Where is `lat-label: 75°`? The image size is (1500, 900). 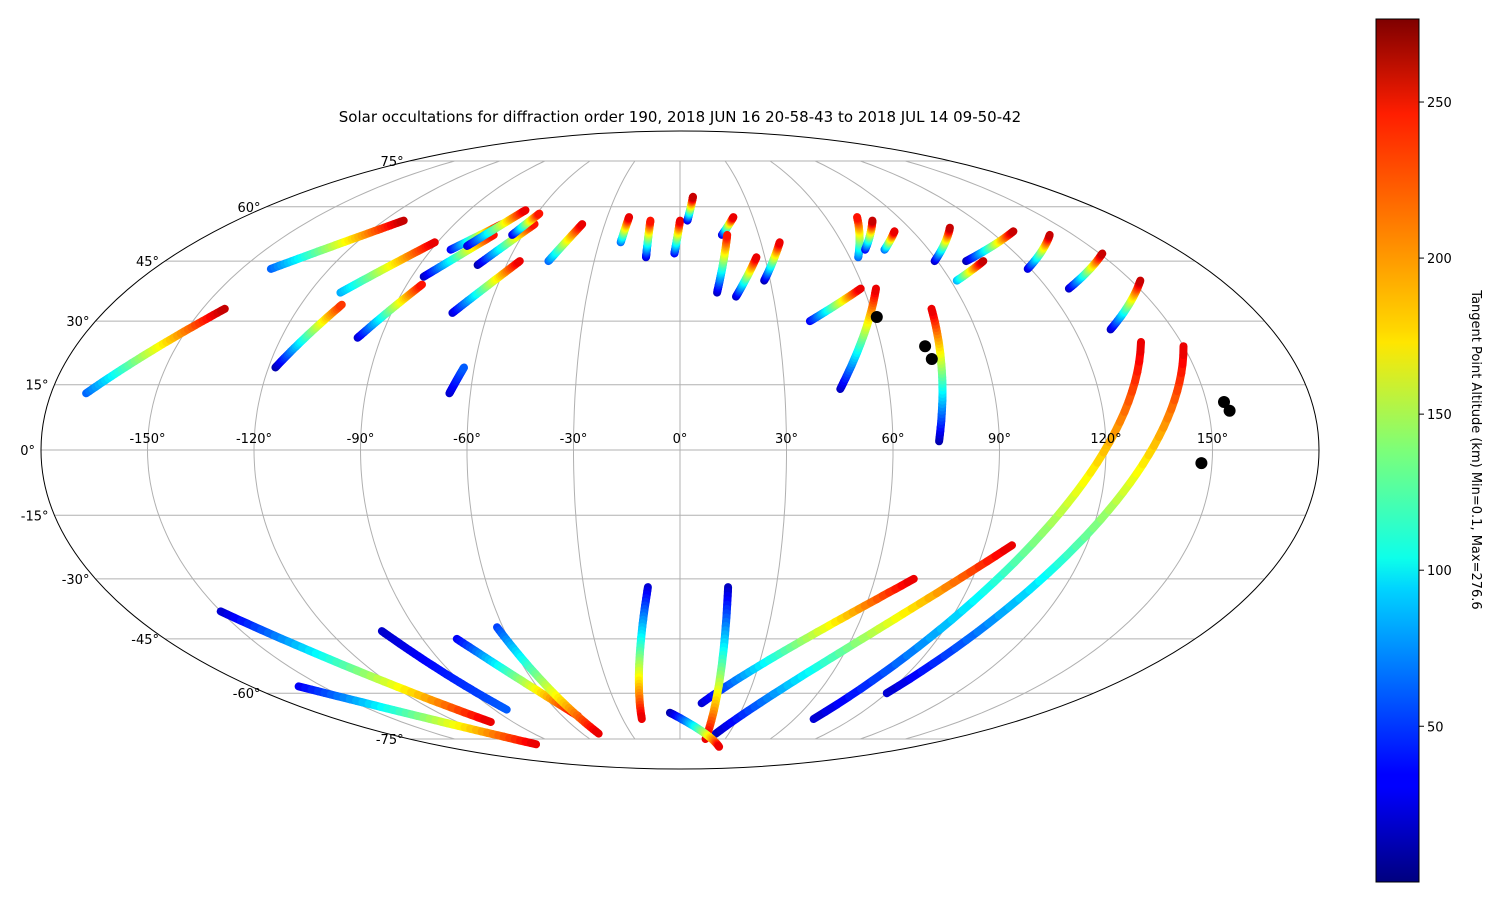 lat-label: 75° is located at coordinates (392, 162).